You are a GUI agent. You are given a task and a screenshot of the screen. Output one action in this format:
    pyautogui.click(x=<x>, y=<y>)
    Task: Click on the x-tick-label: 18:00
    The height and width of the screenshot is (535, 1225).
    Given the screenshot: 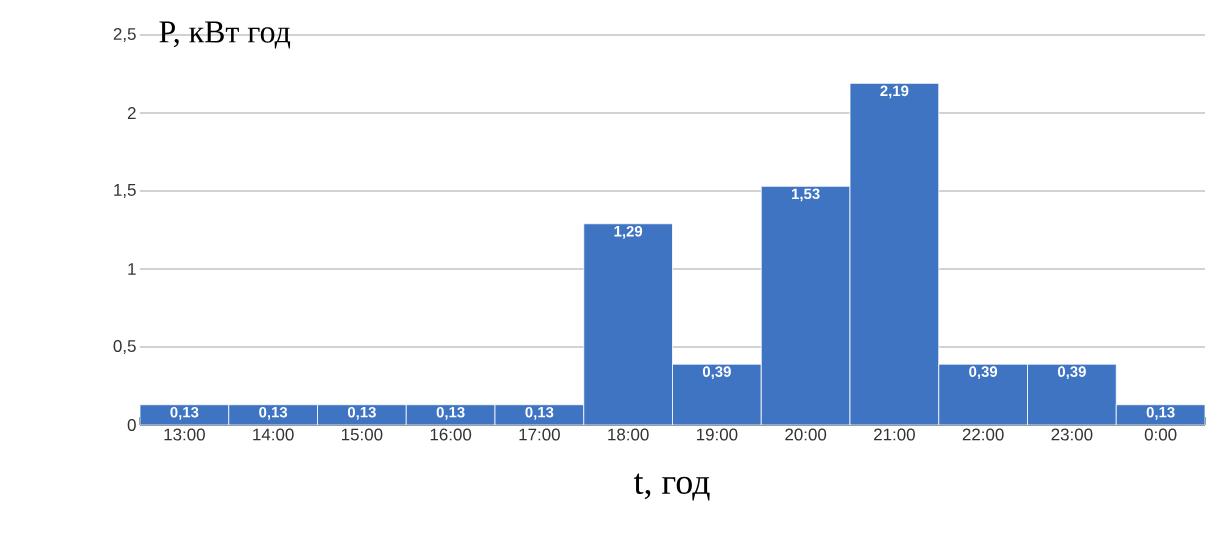 What is the action you would take?
    pyautogui.click(x=628, y=434)
    